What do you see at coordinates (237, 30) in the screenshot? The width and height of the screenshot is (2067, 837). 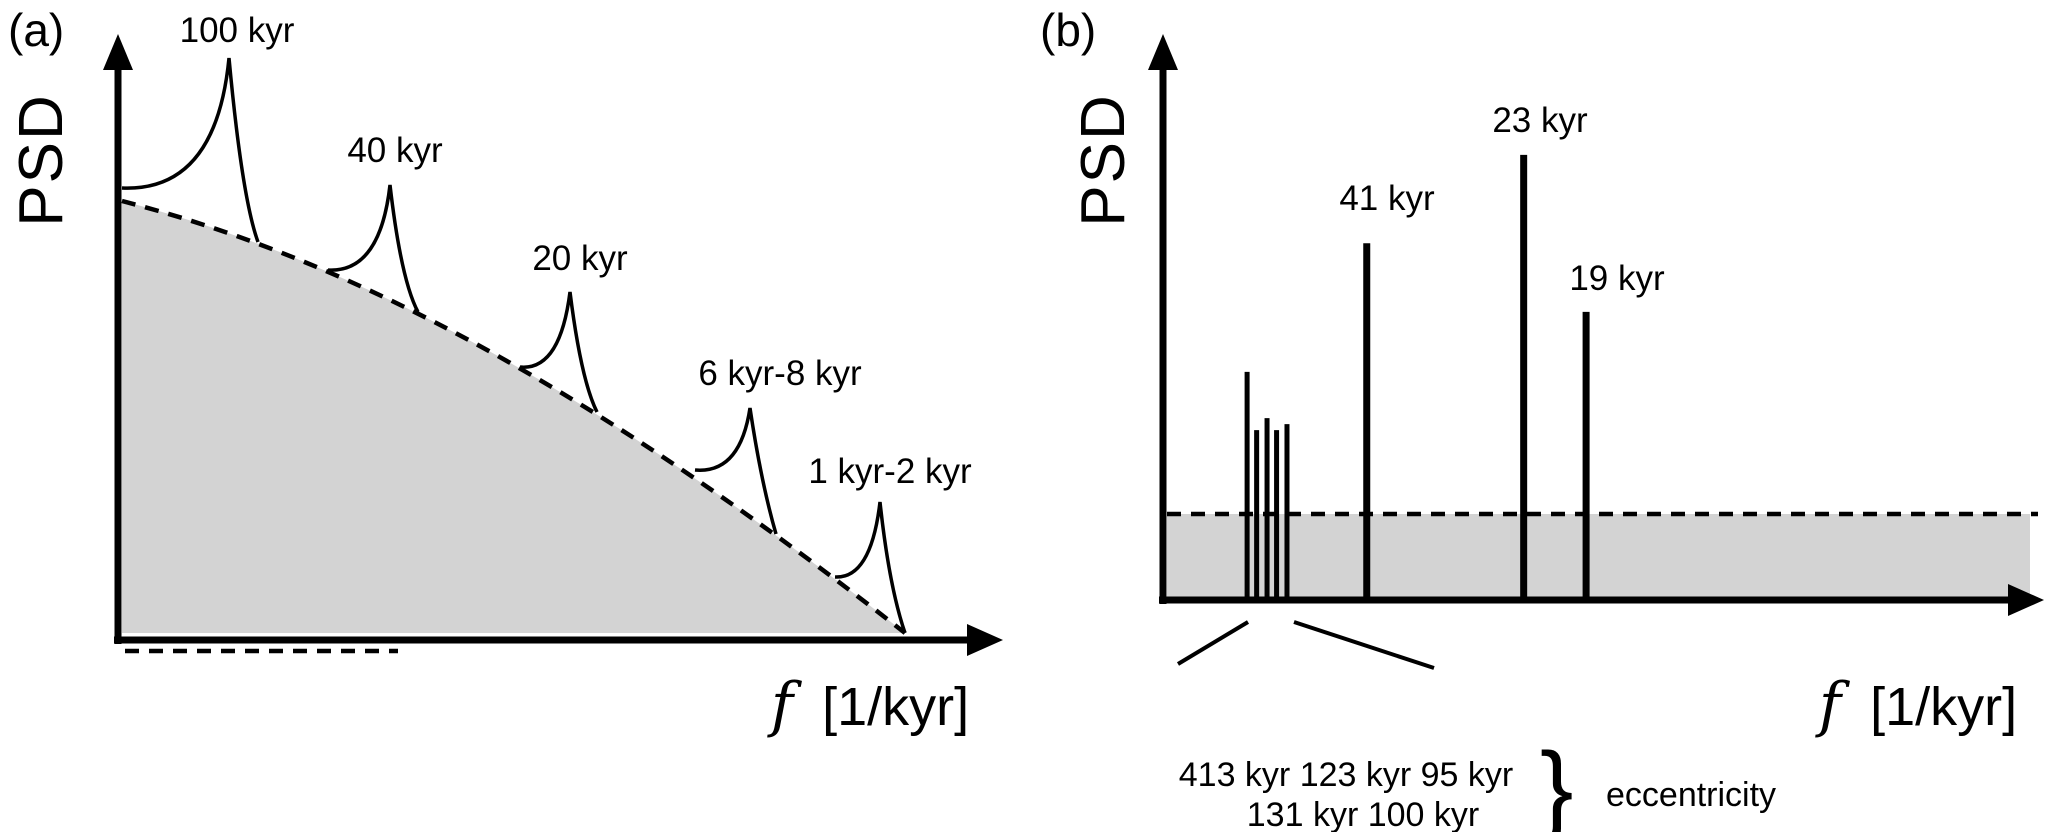 I see `peak-label-100kyr: 100 kyr` at bounding box center [237, 30].